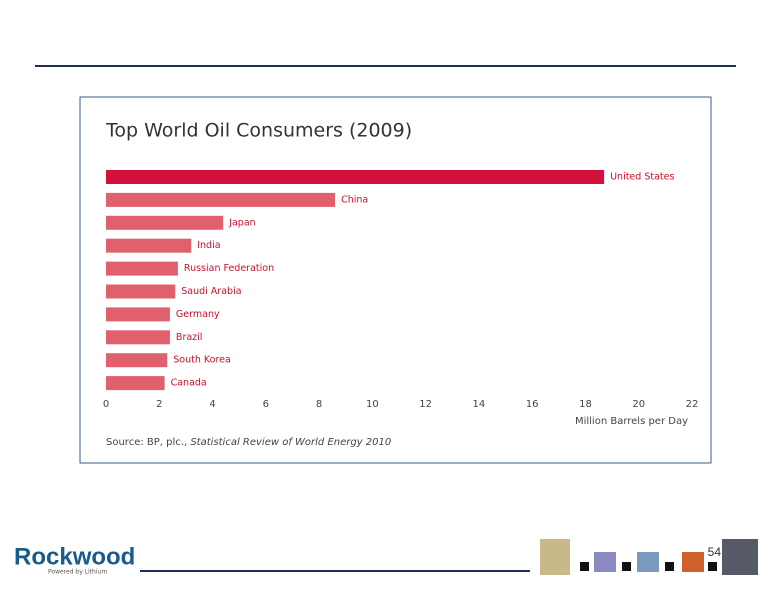 This screenshot has height=591, width=771. Describe the element at coordinates (585, 404) in the screenshot. I see `x-tick-label: 18` at that location.